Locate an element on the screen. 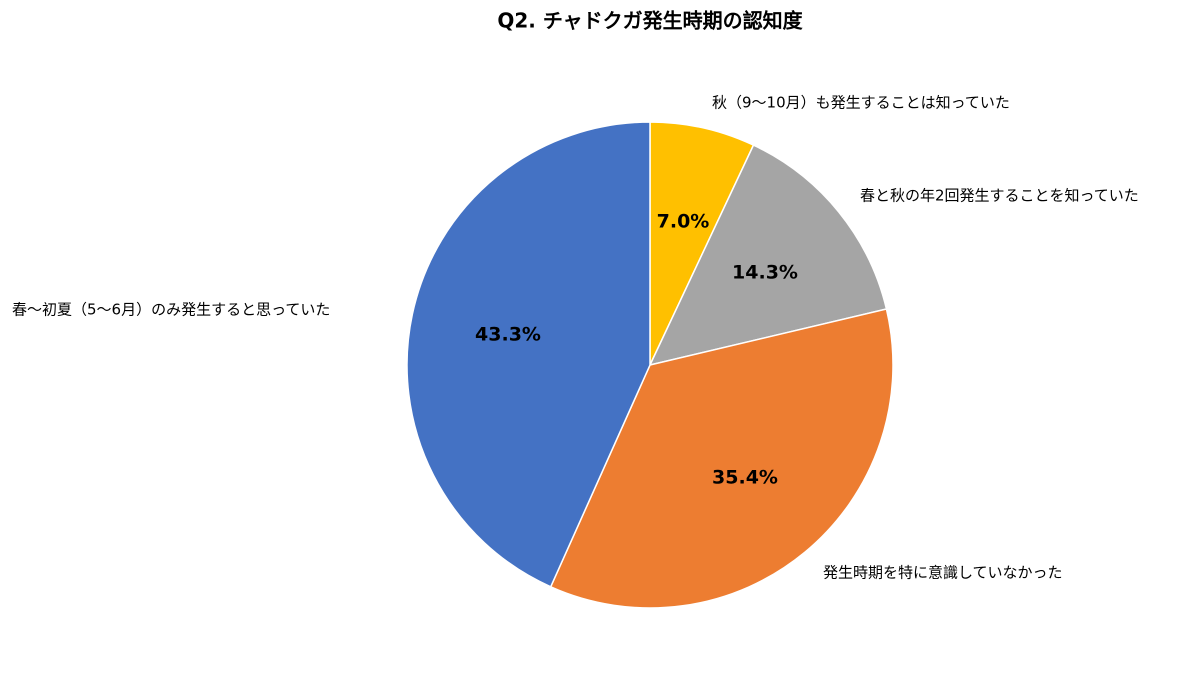 Image resolution: width=1200 pixels, height=682 pixels. category-label: 発生時期を特に意識していなかった is located at coordinates (943, 573).